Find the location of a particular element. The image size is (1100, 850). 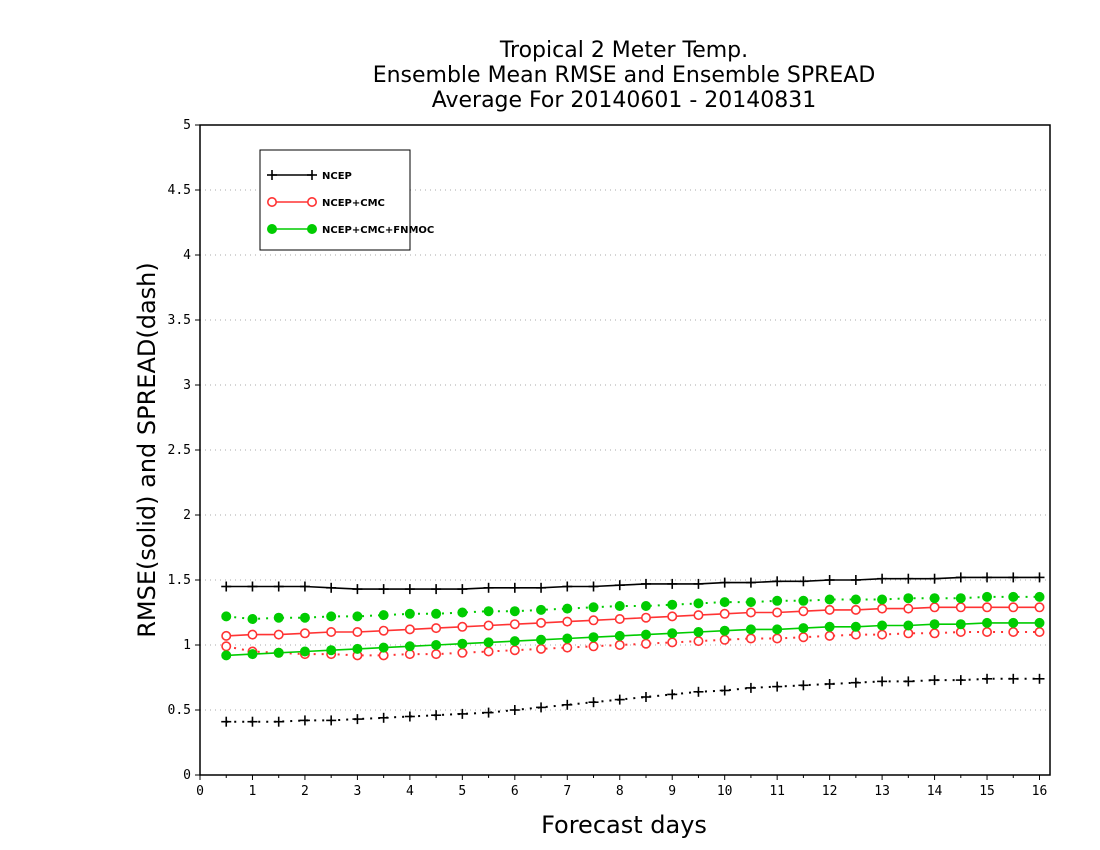

legend-box is located at coordinates (335, 200).